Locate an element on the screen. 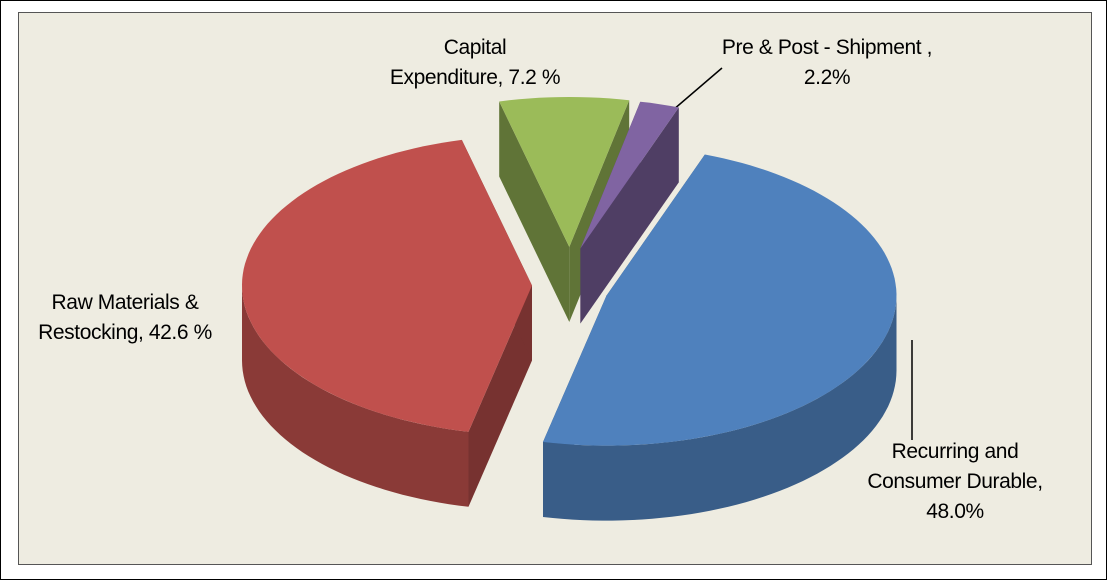 This screenshot has width=1107, height=580. data-label: Raw Materials & Restocking, 42.6 % is located at coordinates (125, 317).